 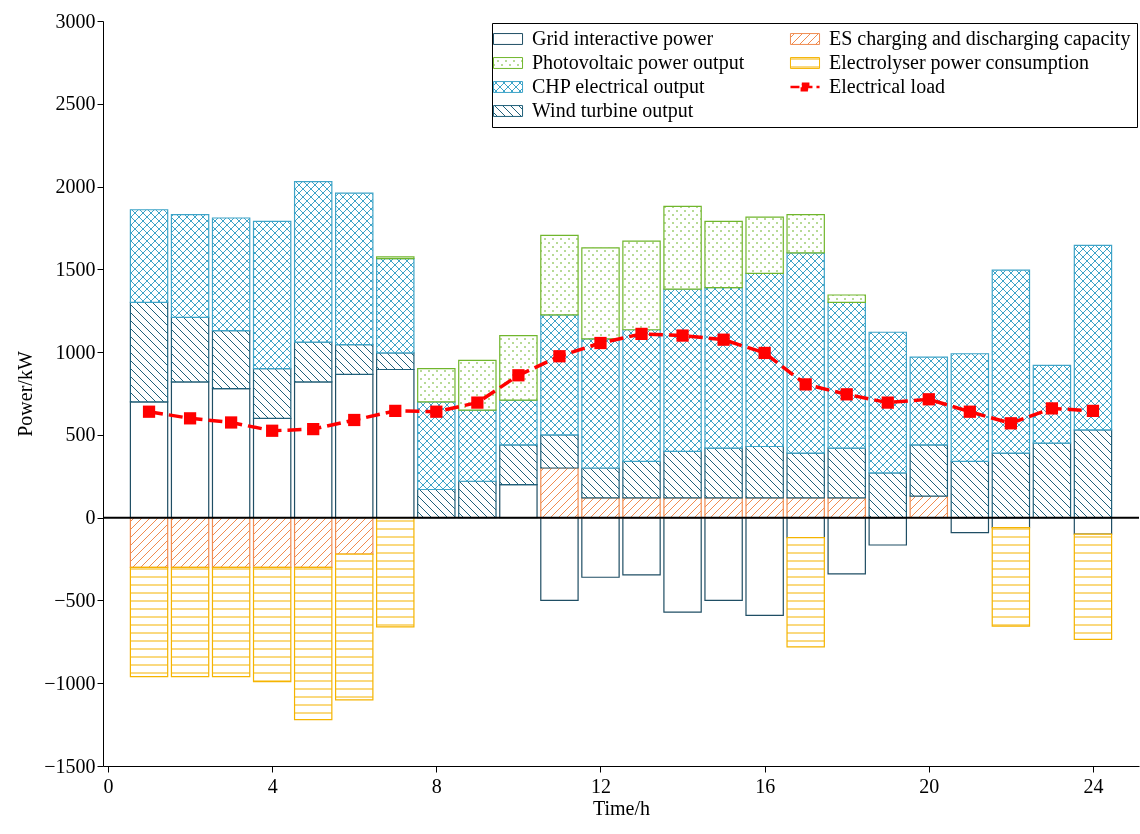 What do you see at coordinates (959, 62) in the screenshot?
I see `legend-label: Electrolyser power consumption` at bounding box center [959, 62].